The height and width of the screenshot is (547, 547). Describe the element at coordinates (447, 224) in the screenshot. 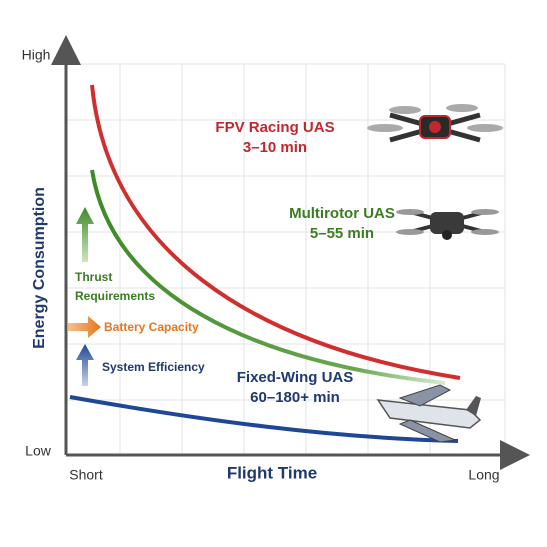

I see `multirotor-drone-icon` at that location.